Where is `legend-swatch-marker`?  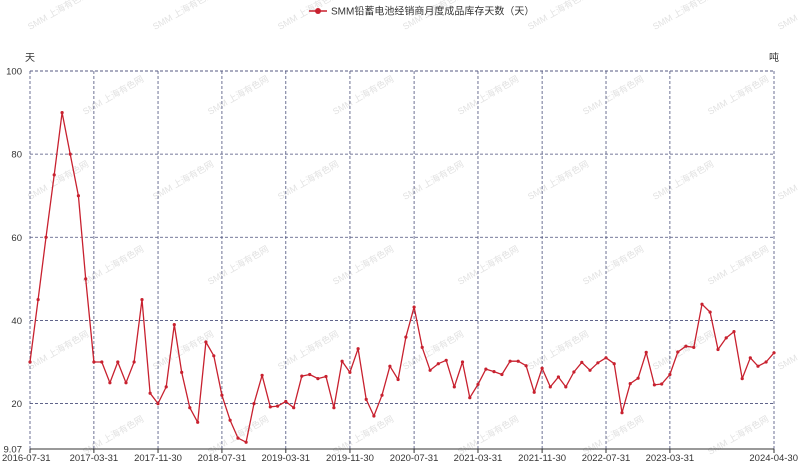
legend-swatch-marker is located at coordinates (318, 11).